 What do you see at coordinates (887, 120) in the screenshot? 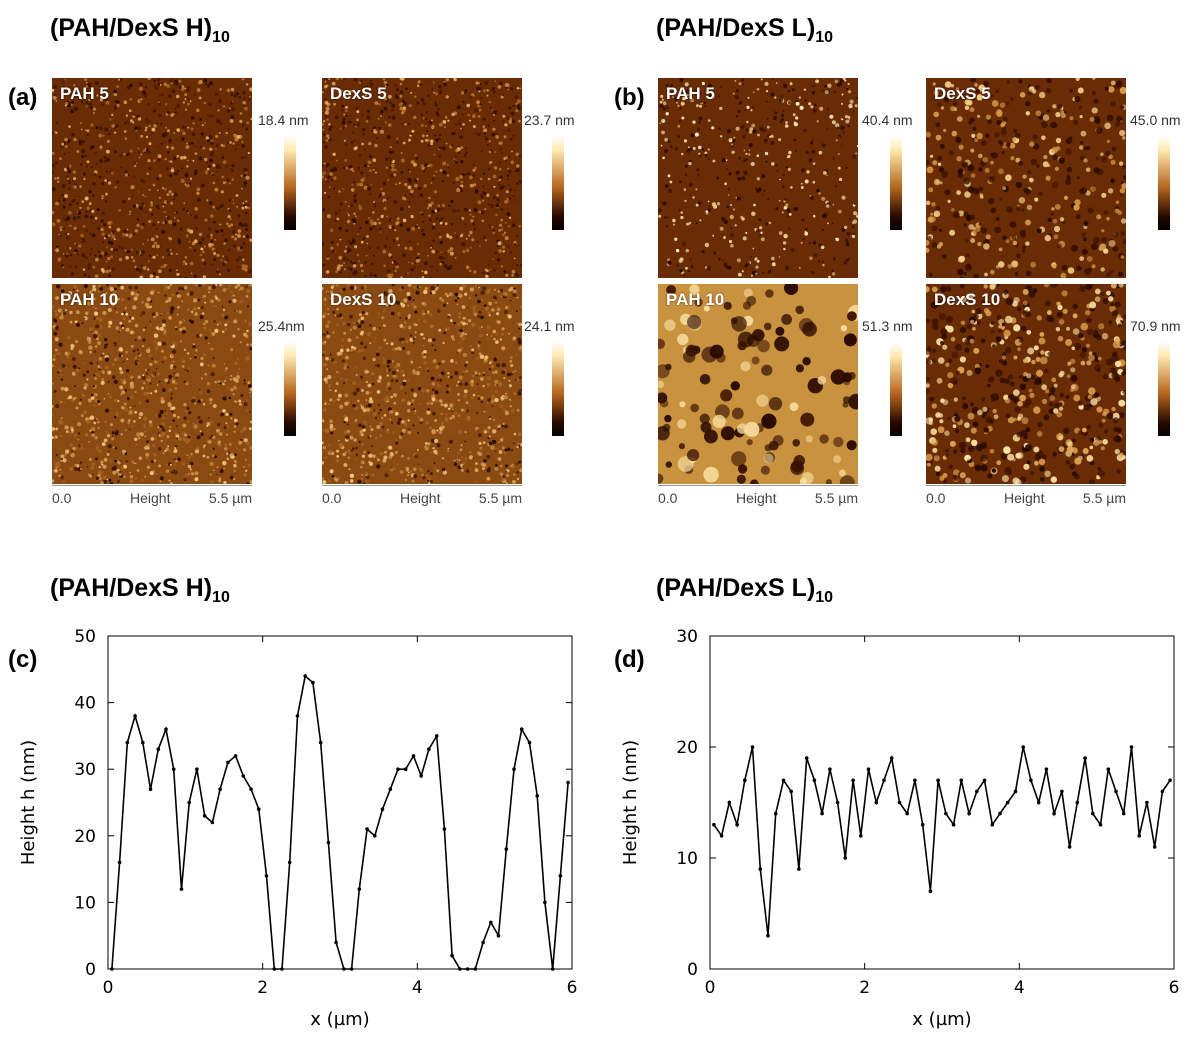
I see `color-scale-max-label: 40.4 nm` at bounding box center [887, 120].